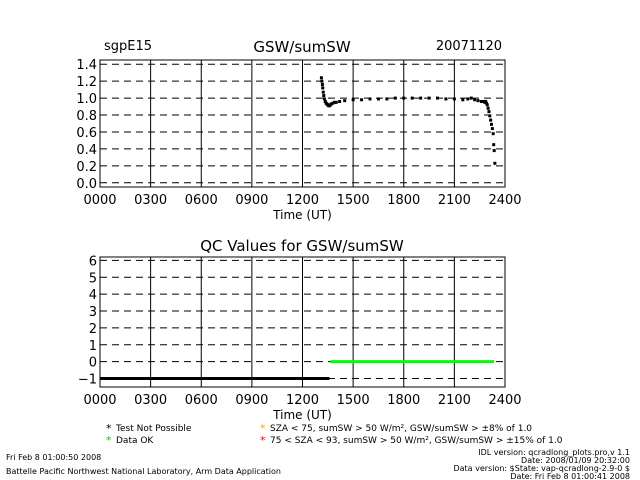 The image size is (640, 480). What do you see at coordinates (302, 400) in the screenshot?
I see `x-tick-label: 1200` at bounding box center [302, 400].